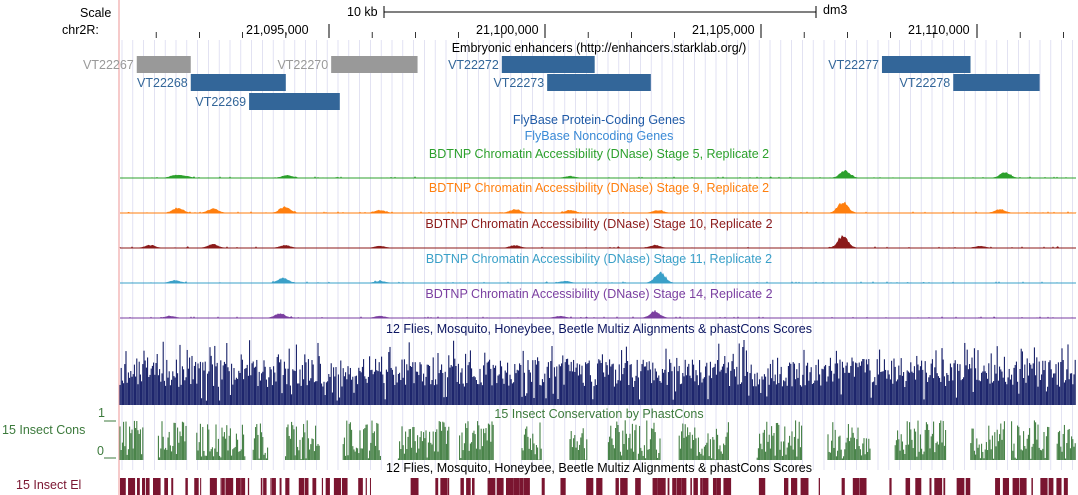 This screenshot has width=1078, height=495. What do you see at coordinates (925, 83) in the screenshot?
I see `enhancer-label: VT22278` at bounding box center [925, 83].